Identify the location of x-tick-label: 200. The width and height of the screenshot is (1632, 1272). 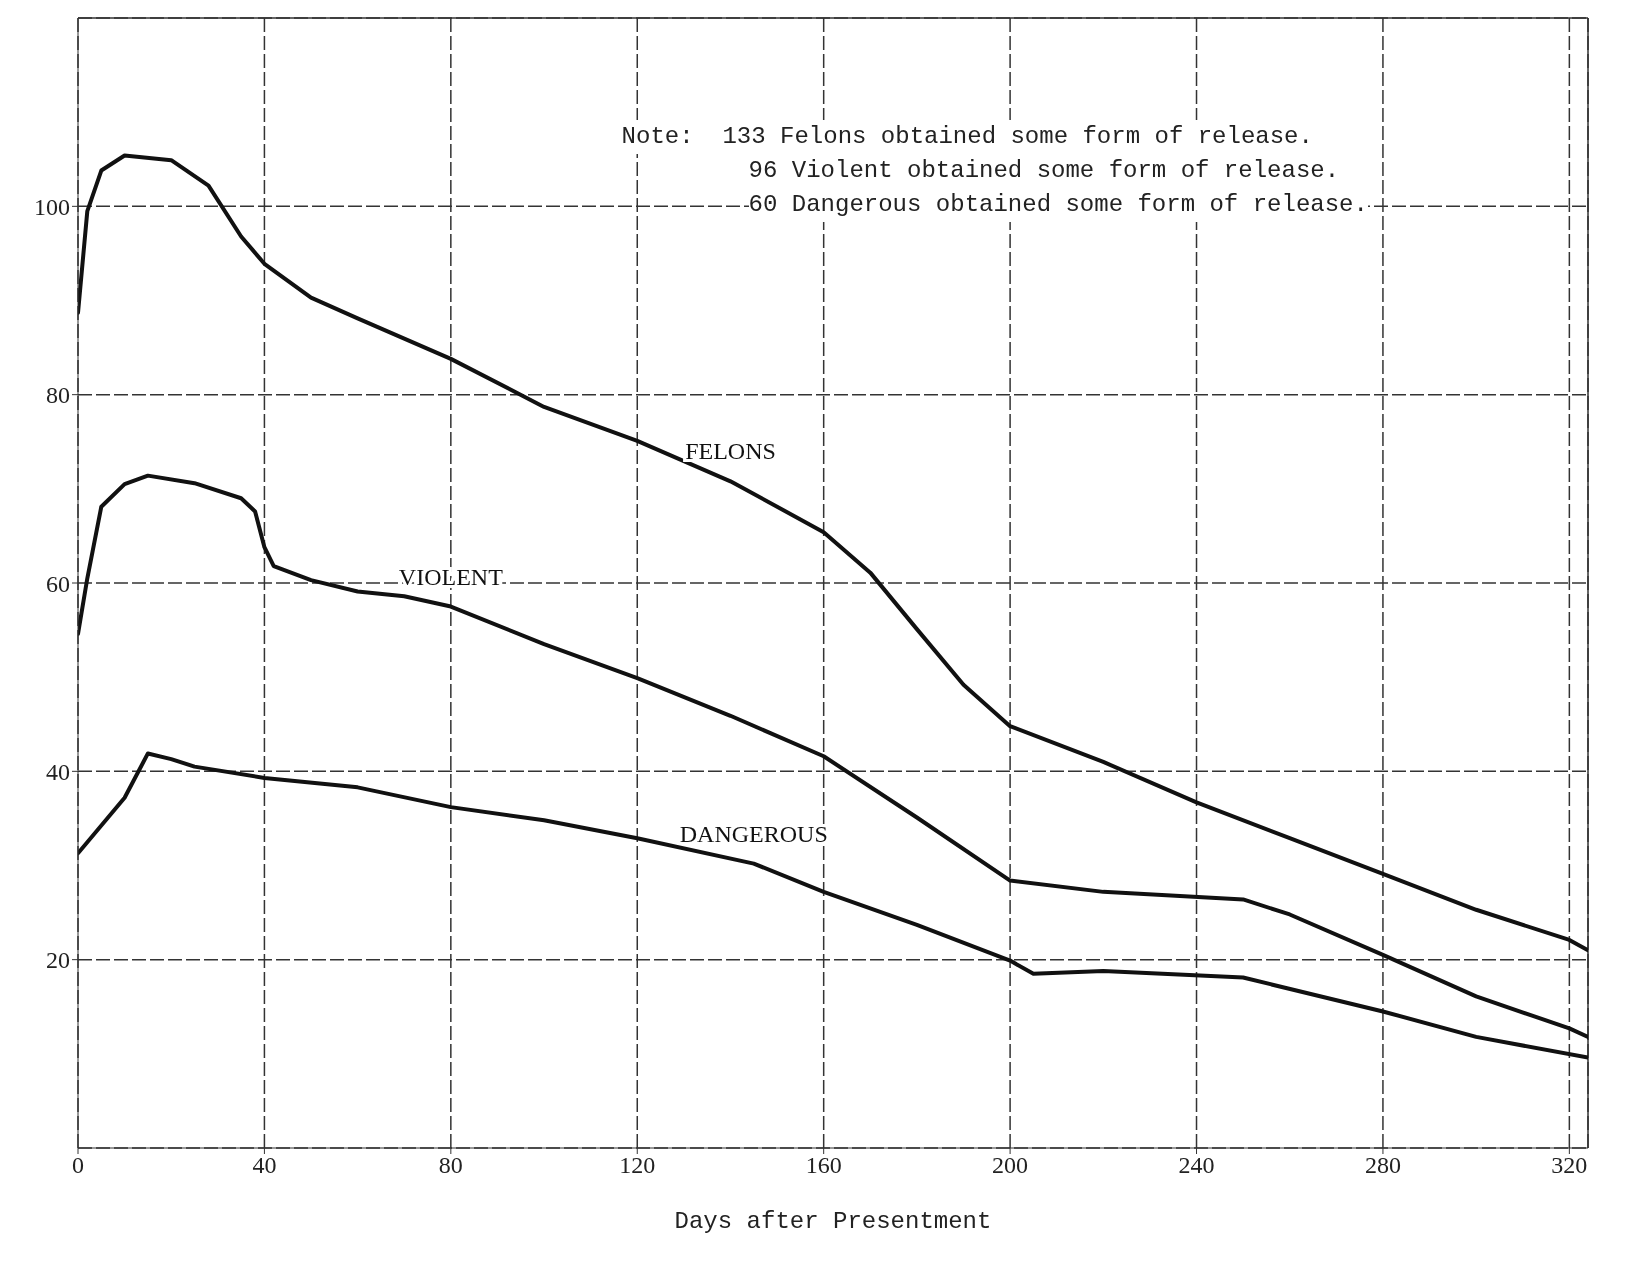
(1010, 1165).